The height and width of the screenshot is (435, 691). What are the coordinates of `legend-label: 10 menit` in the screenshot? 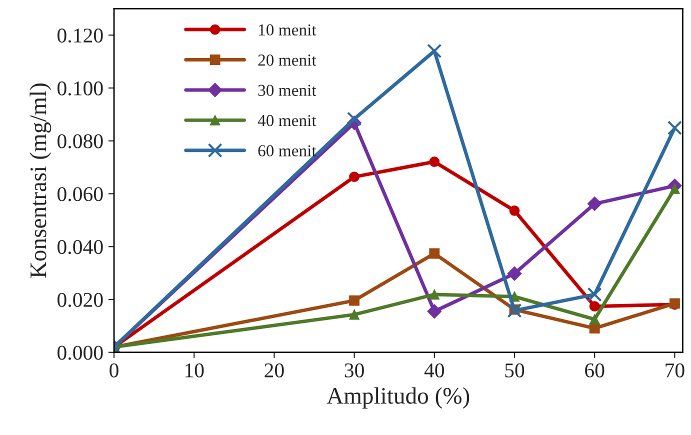 It's located at (287, 30).